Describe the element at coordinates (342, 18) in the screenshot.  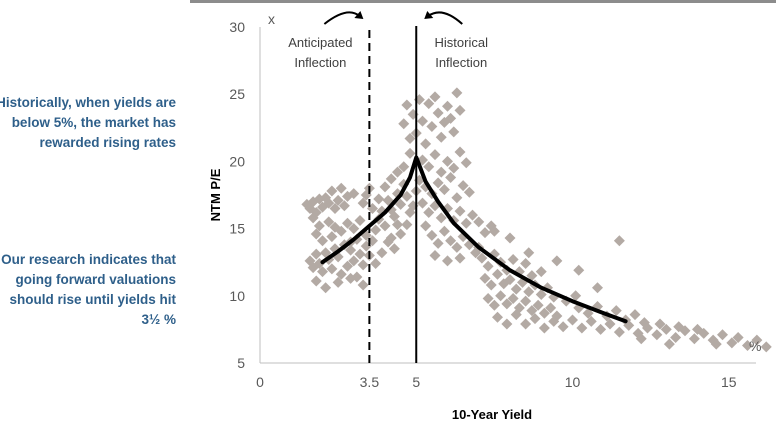
I see `anticipated-arrow` at that location.